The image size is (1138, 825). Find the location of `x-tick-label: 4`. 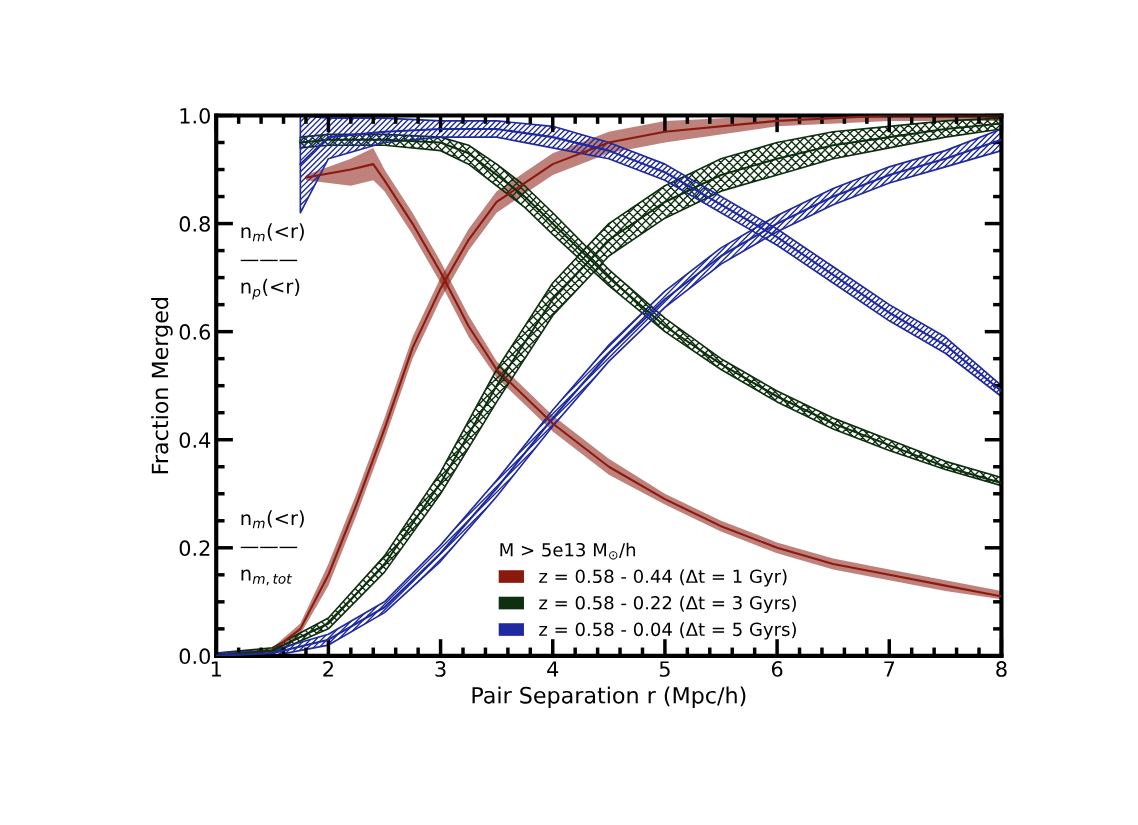

x-tick-label: 4 is located at coordinates (553, 669).